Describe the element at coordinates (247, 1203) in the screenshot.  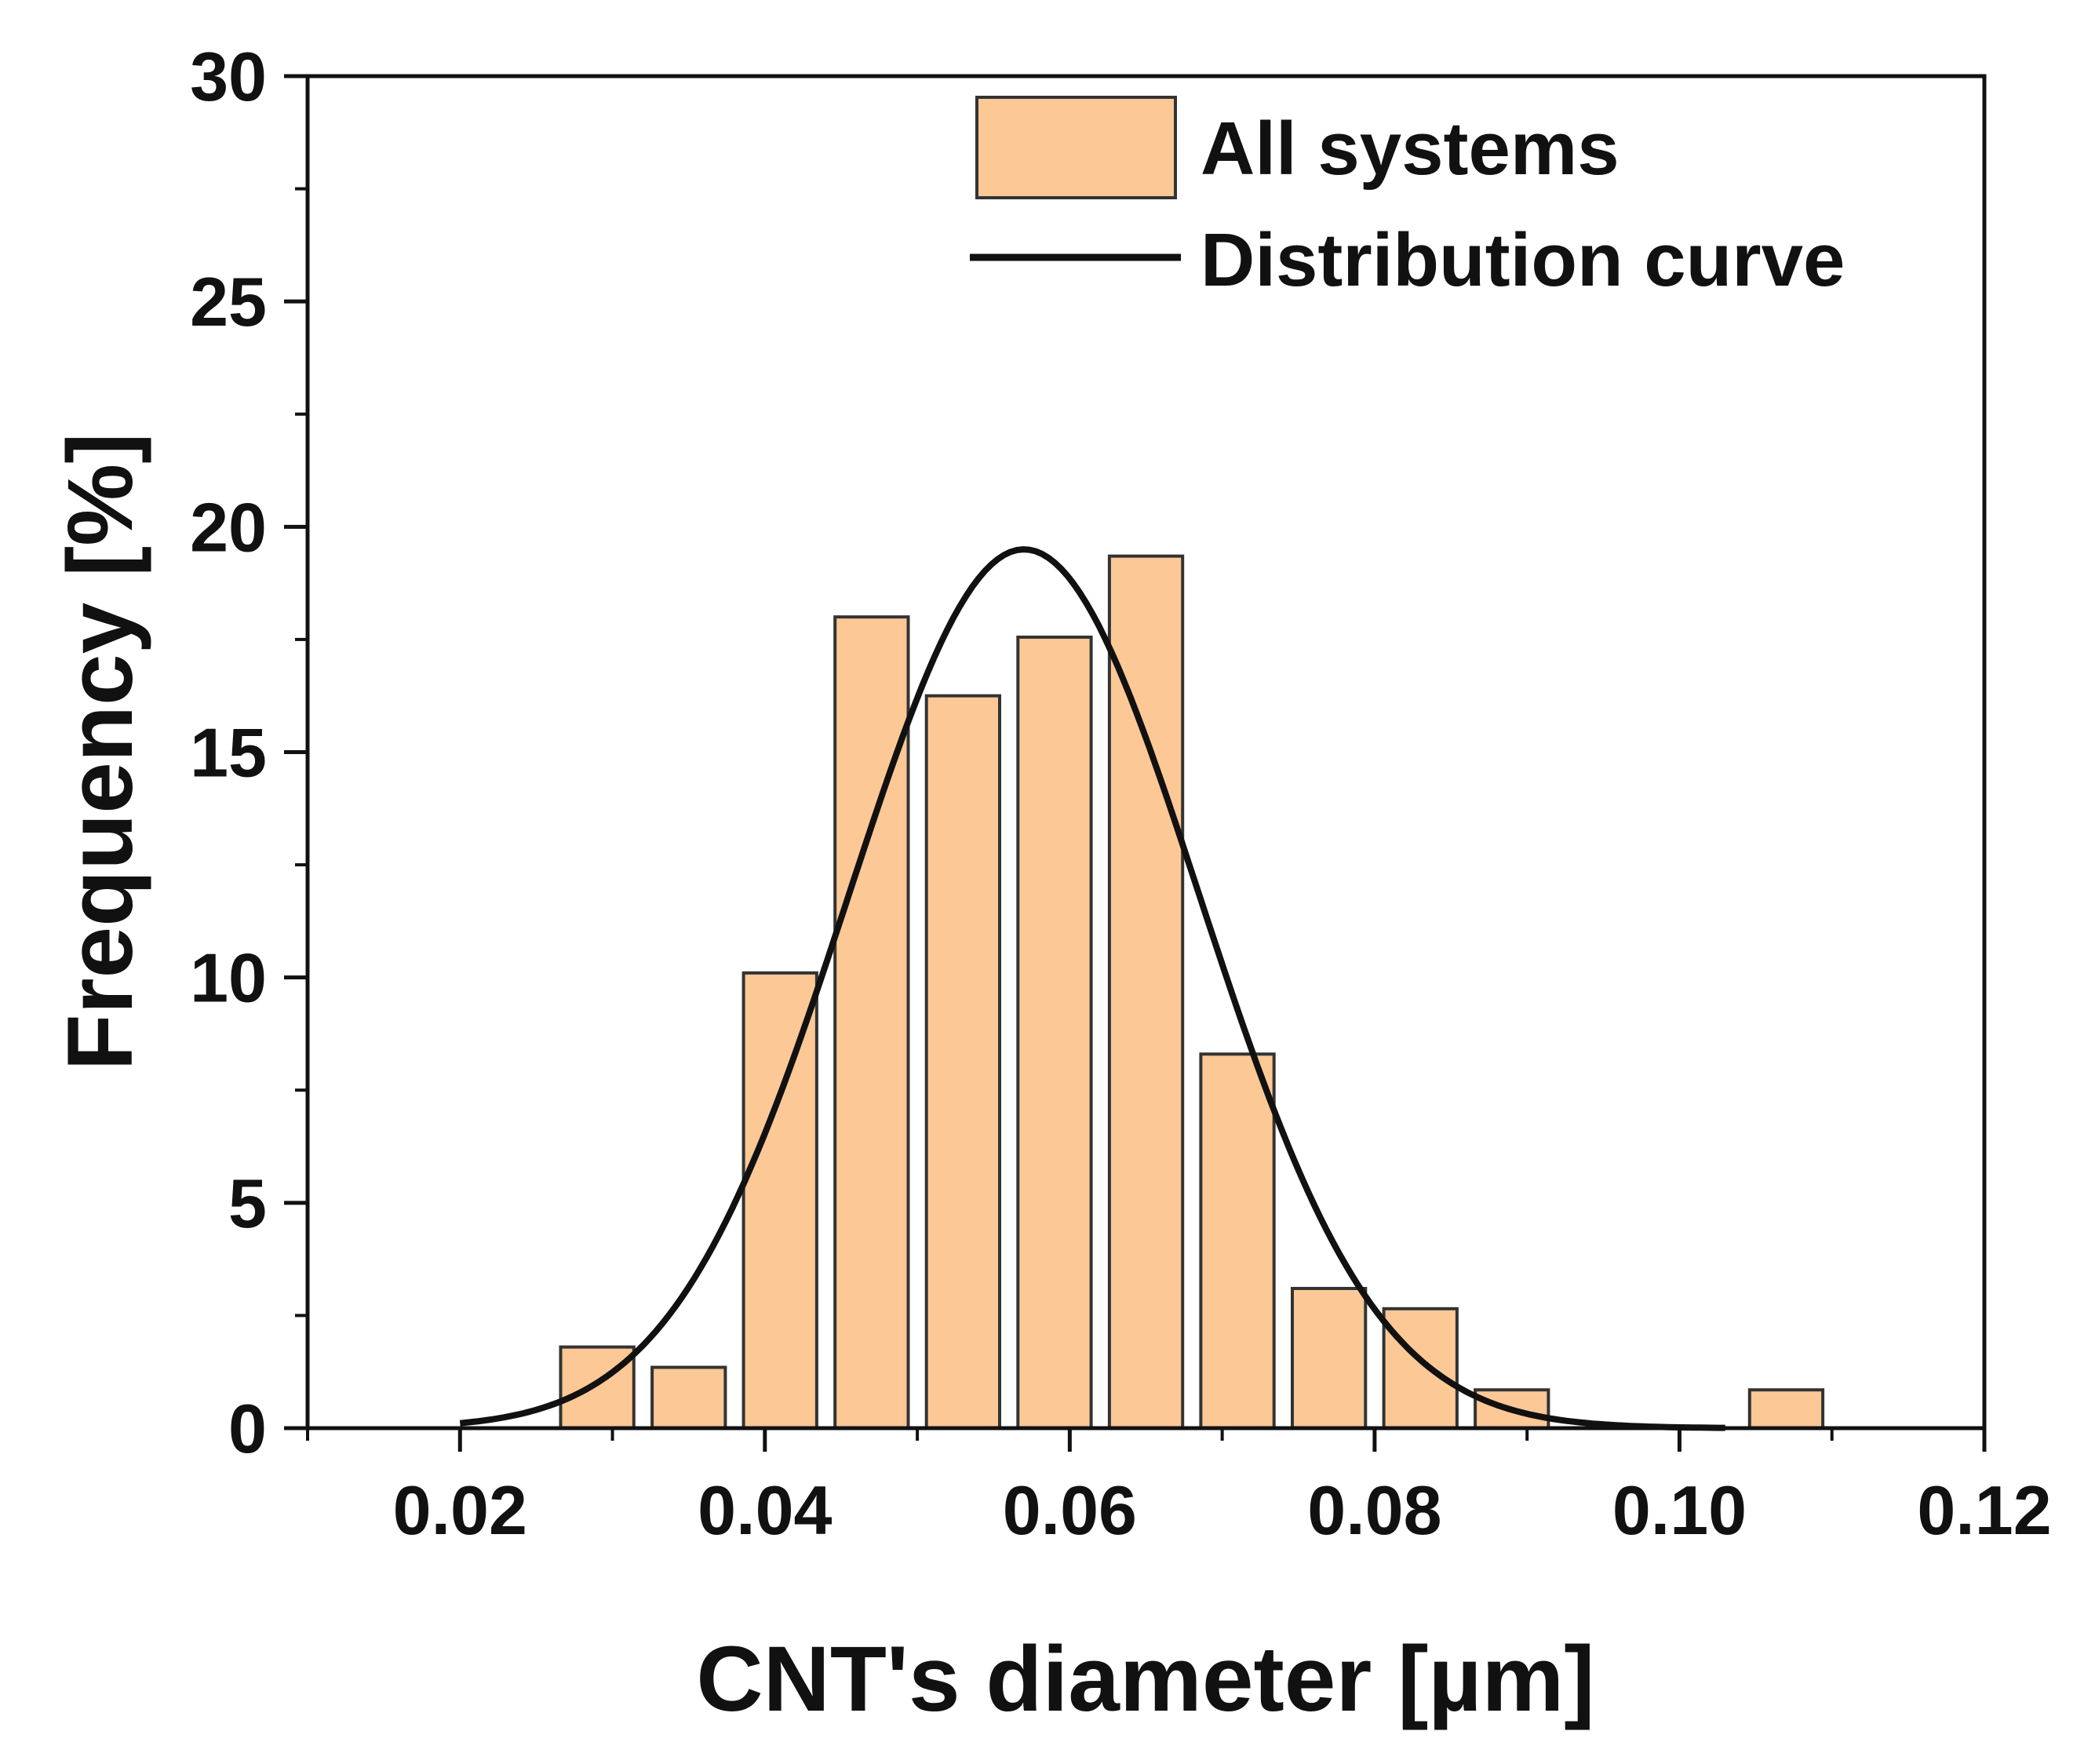
I see `y-tick-label: 5` at that location.